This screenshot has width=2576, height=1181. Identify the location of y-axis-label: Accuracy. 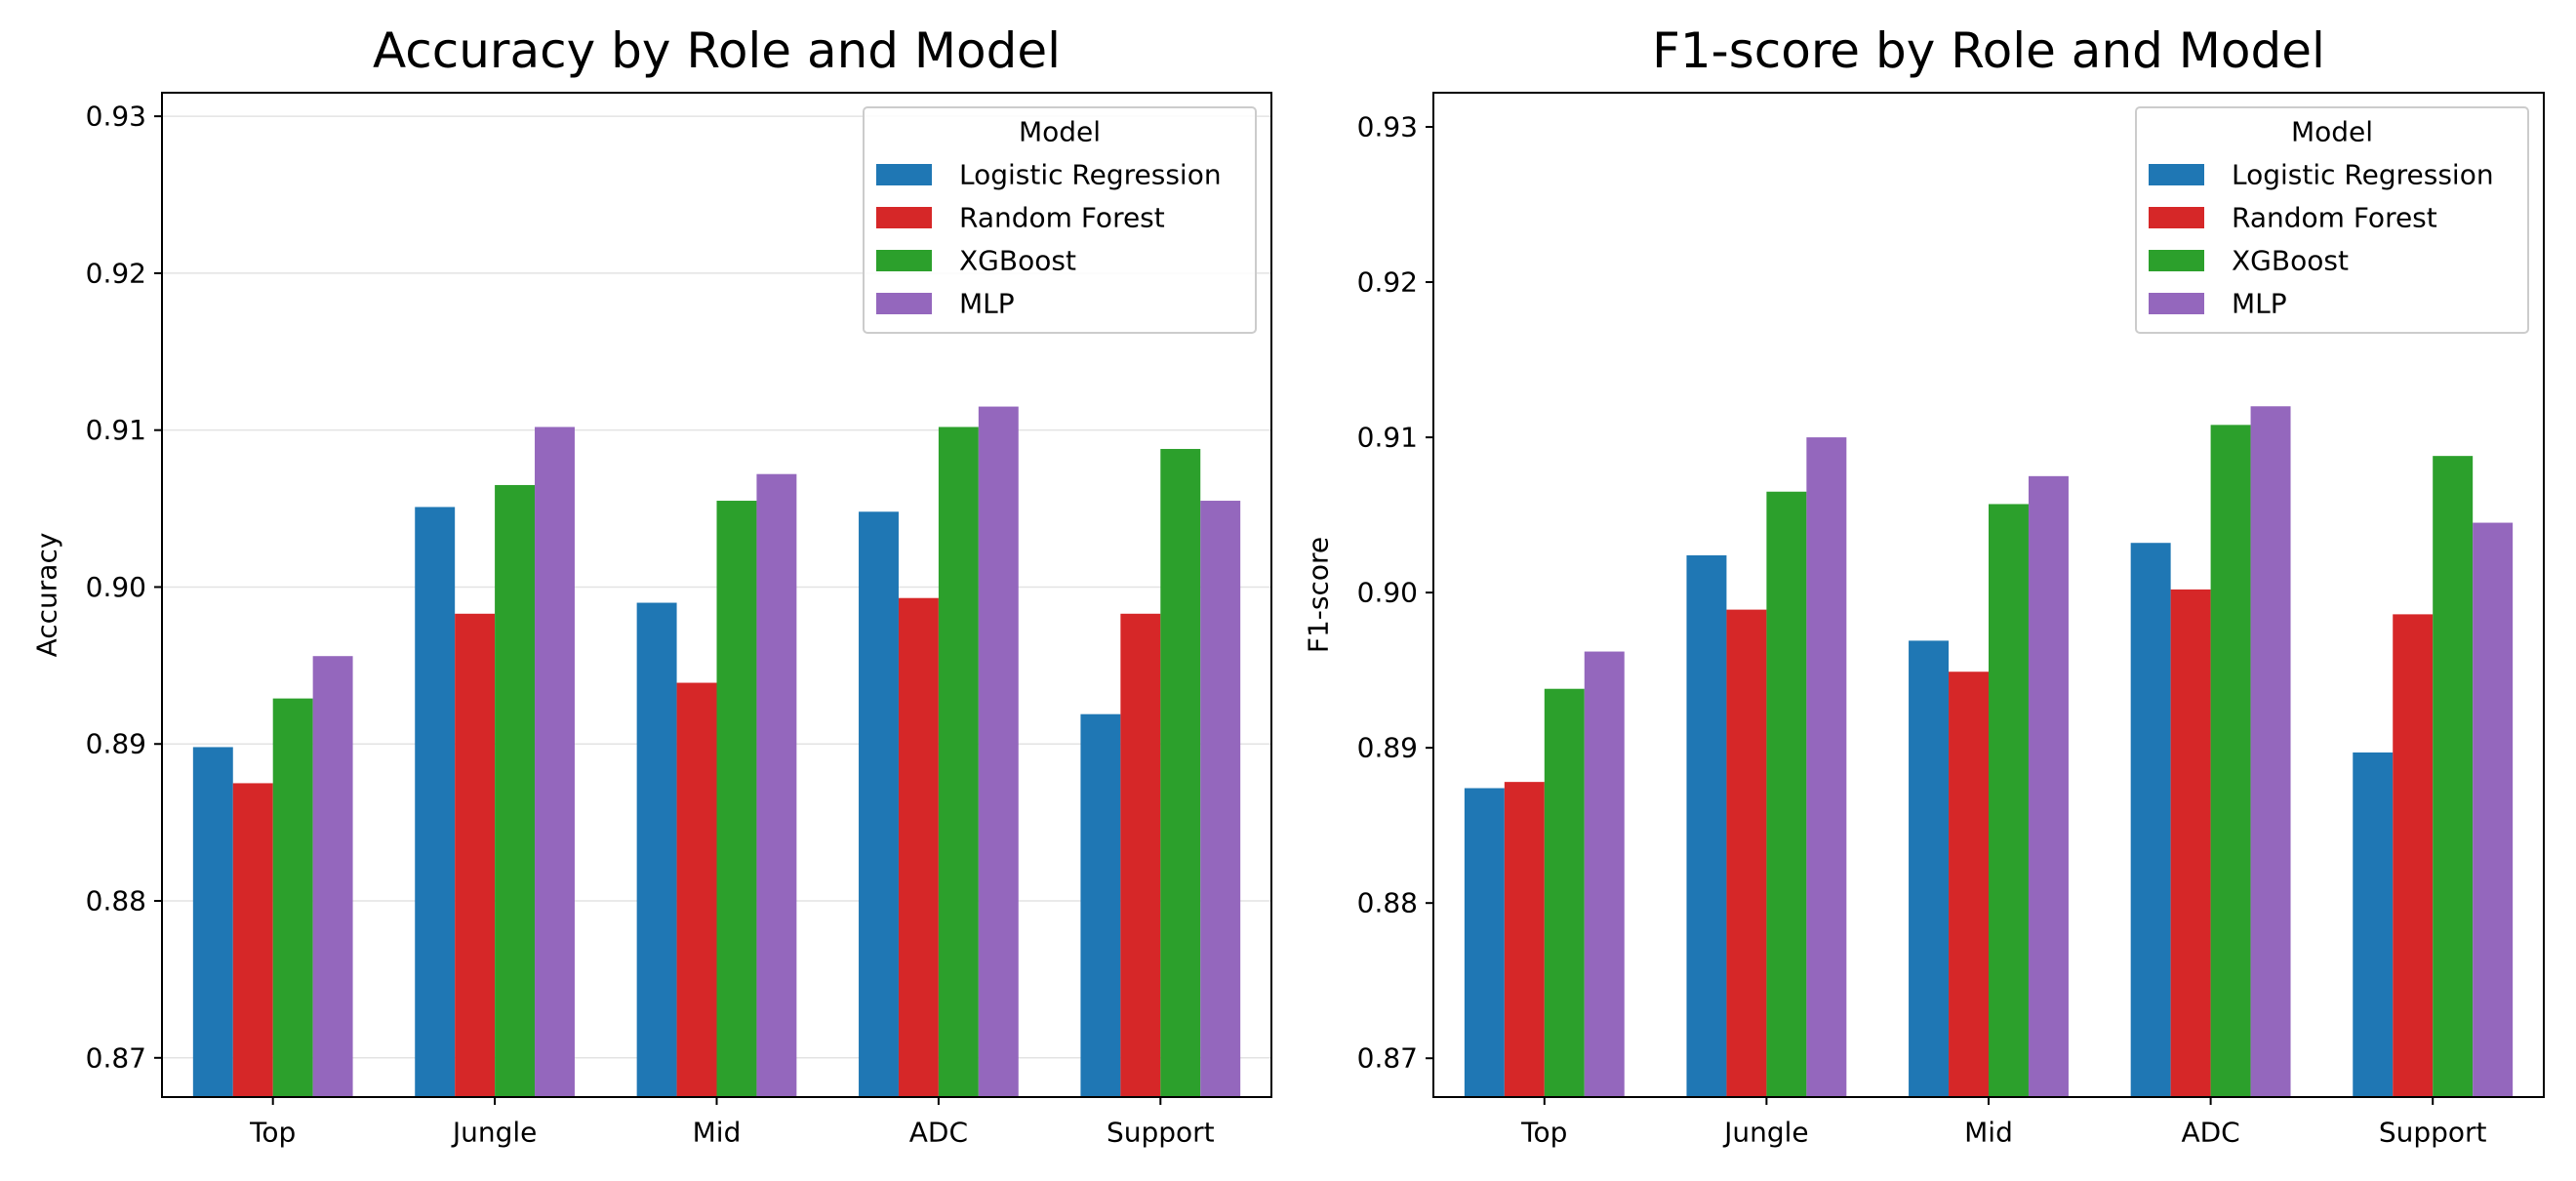
(47, 595).